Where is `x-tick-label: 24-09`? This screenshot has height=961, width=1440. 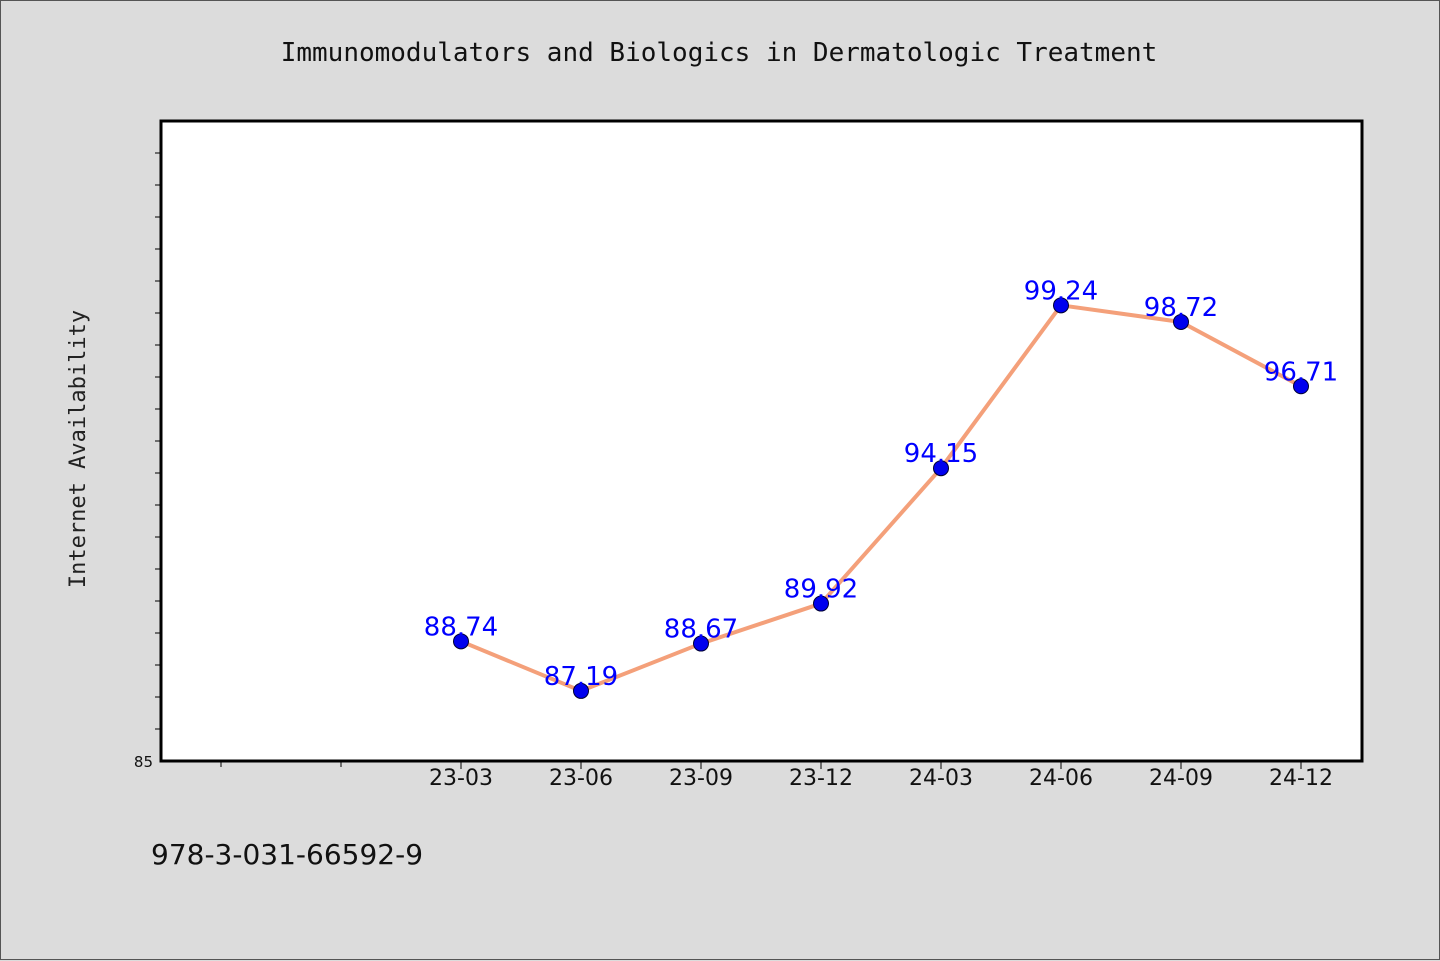
x-tick-label: 24-09 is located at coordinates (1181, 778).